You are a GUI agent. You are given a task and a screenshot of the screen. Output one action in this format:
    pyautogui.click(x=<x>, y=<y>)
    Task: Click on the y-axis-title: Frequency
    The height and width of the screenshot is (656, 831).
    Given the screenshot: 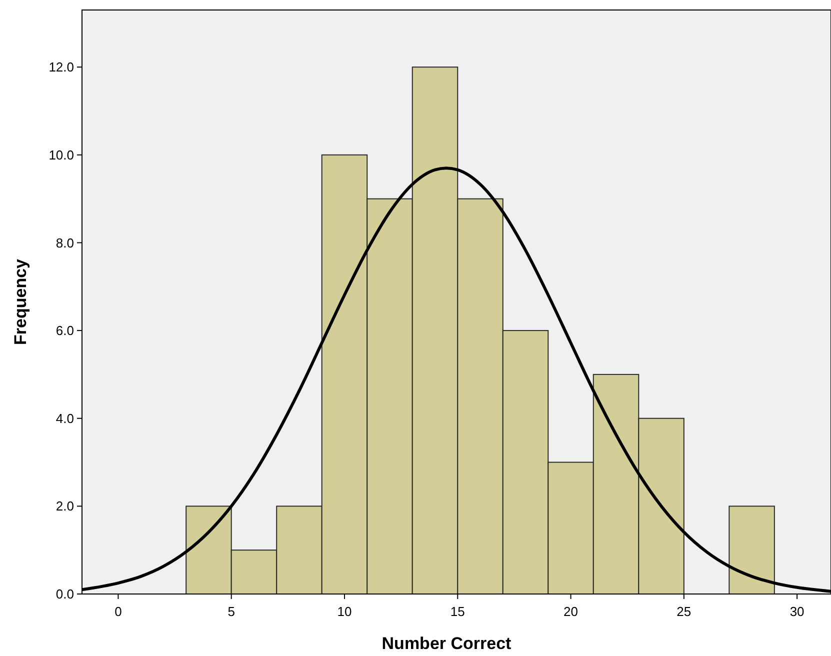 What is the action you would take?
    pyautogui.click(x=20, y=301)
    